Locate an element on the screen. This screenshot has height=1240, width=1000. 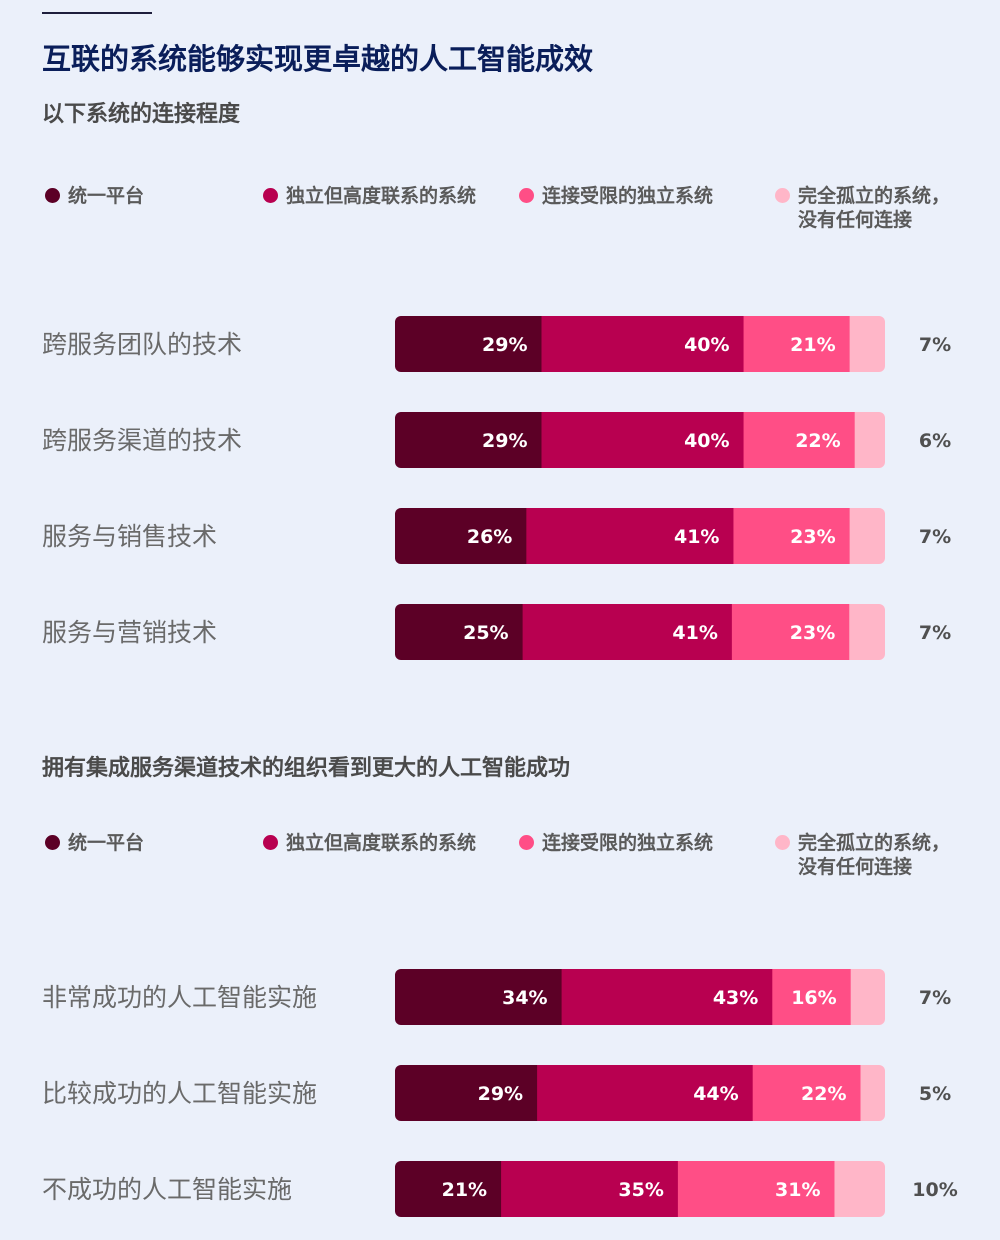
data-label: 34% is located at coordinates (524, 998).